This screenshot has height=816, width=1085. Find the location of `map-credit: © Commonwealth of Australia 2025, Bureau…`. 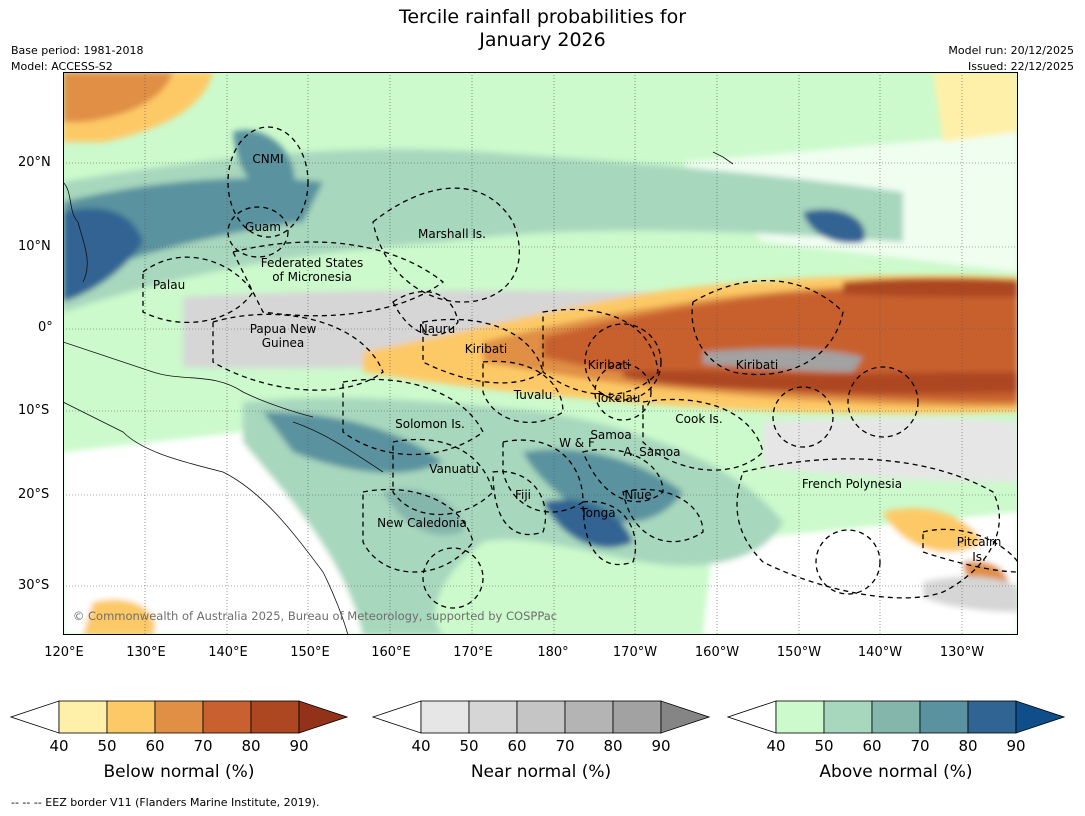

map-credit: © Commonwealth of Australia 2025, Bureau… is located at coordinates (315, 616).